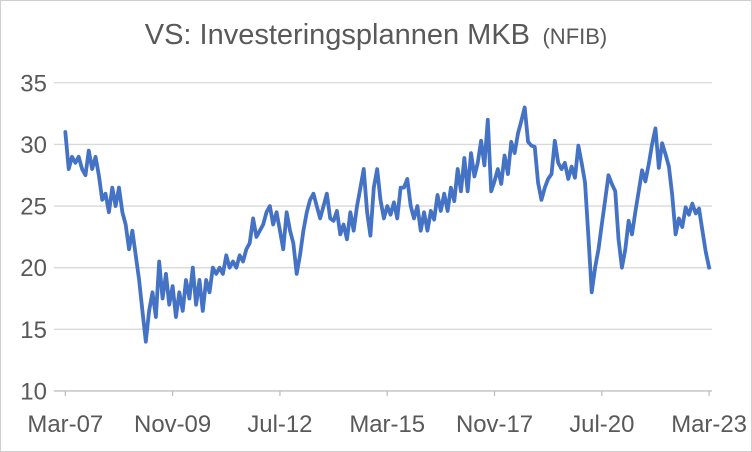 The width and height of the screenshot is (752, 452). I want to click on x-axis-label: Mar-07, so click(65, 424).